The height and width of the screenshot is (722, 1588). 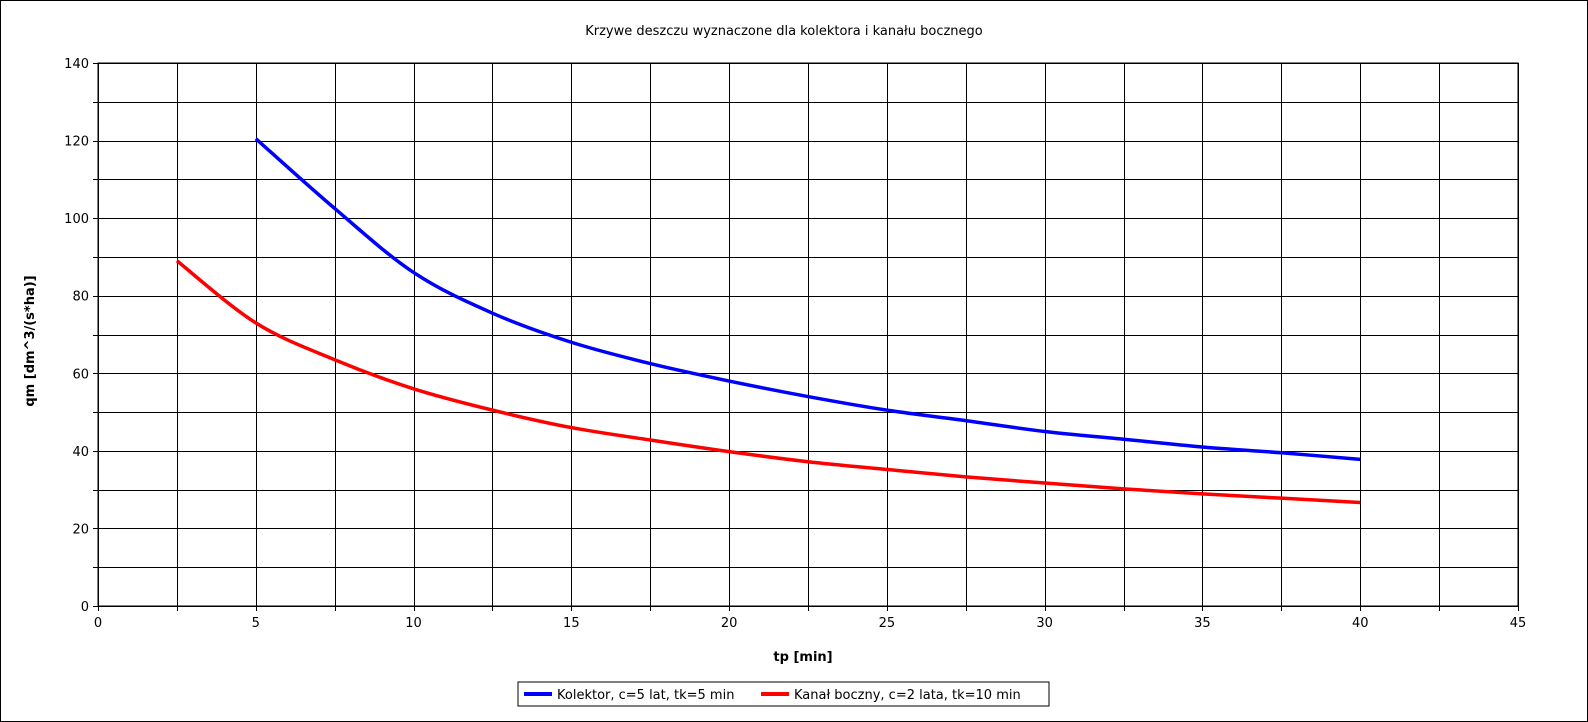 I want to click on x-tick-label: 30, so click(x=1044, y=623).